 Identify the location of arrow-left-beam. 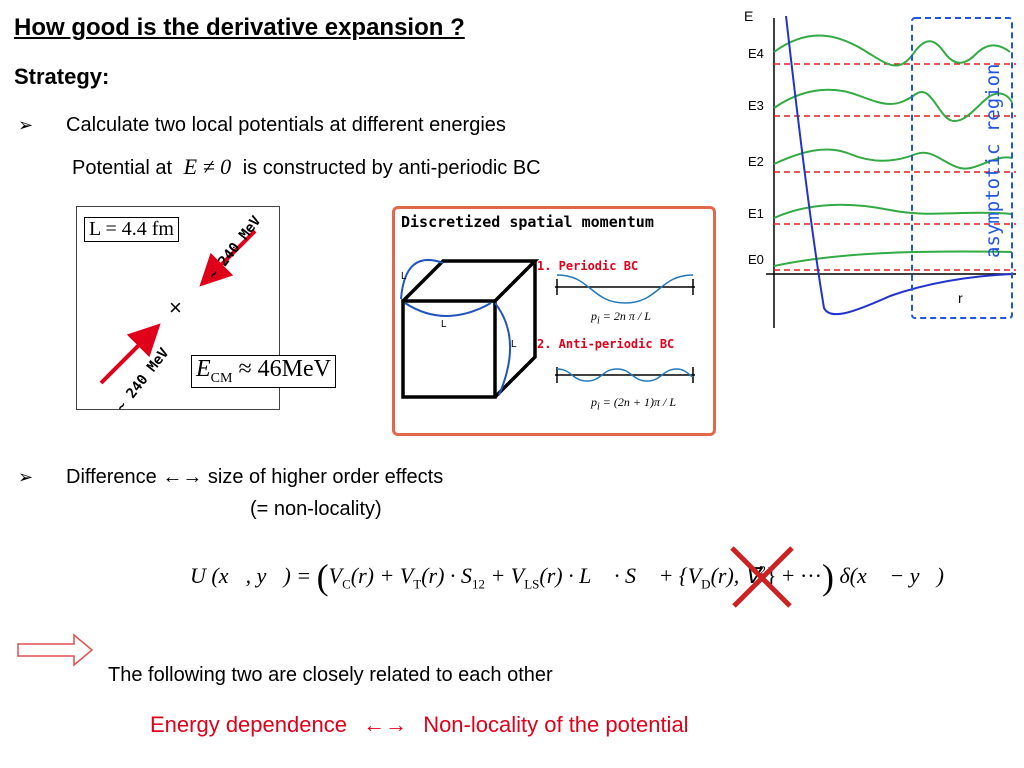
(130, 354).